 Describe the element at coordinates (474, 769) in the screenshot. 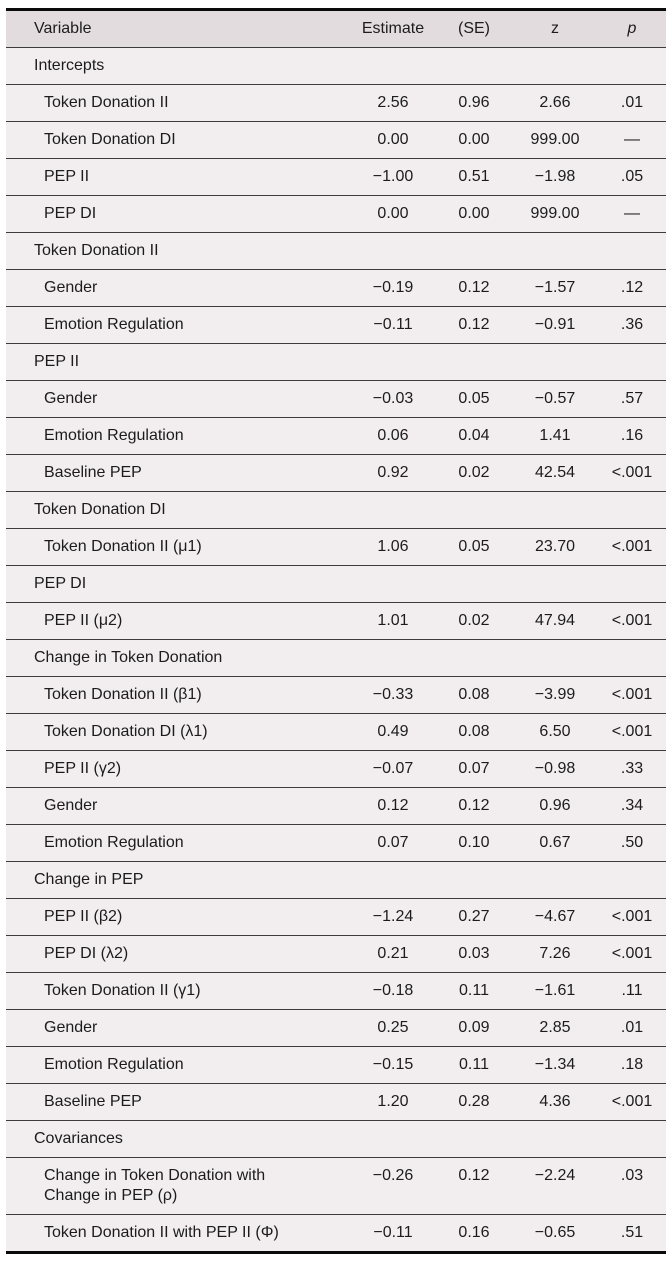

I see `se-value: 0.07` at that location.